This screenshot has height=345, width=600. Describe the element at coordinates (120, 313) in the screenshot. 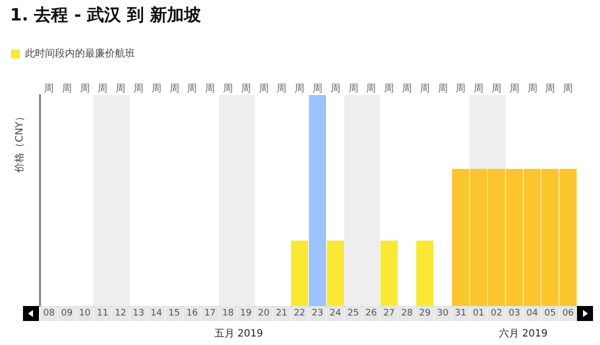

I see `x-tick-label: 12` at that location.